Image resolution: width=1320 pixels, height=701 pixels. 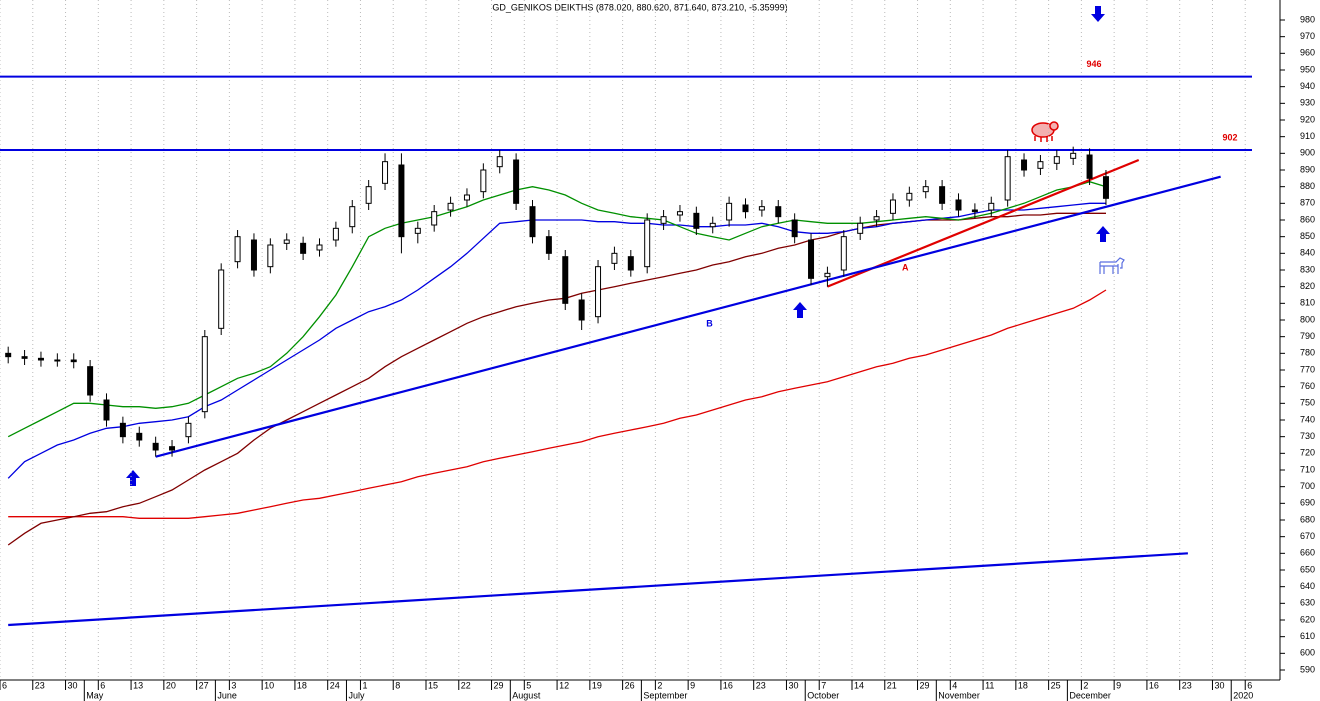 What do you see at coordinates (1056, 685) in the screenshot?
I see `x-tick-label: 25` at bounding box center [1056, 685].